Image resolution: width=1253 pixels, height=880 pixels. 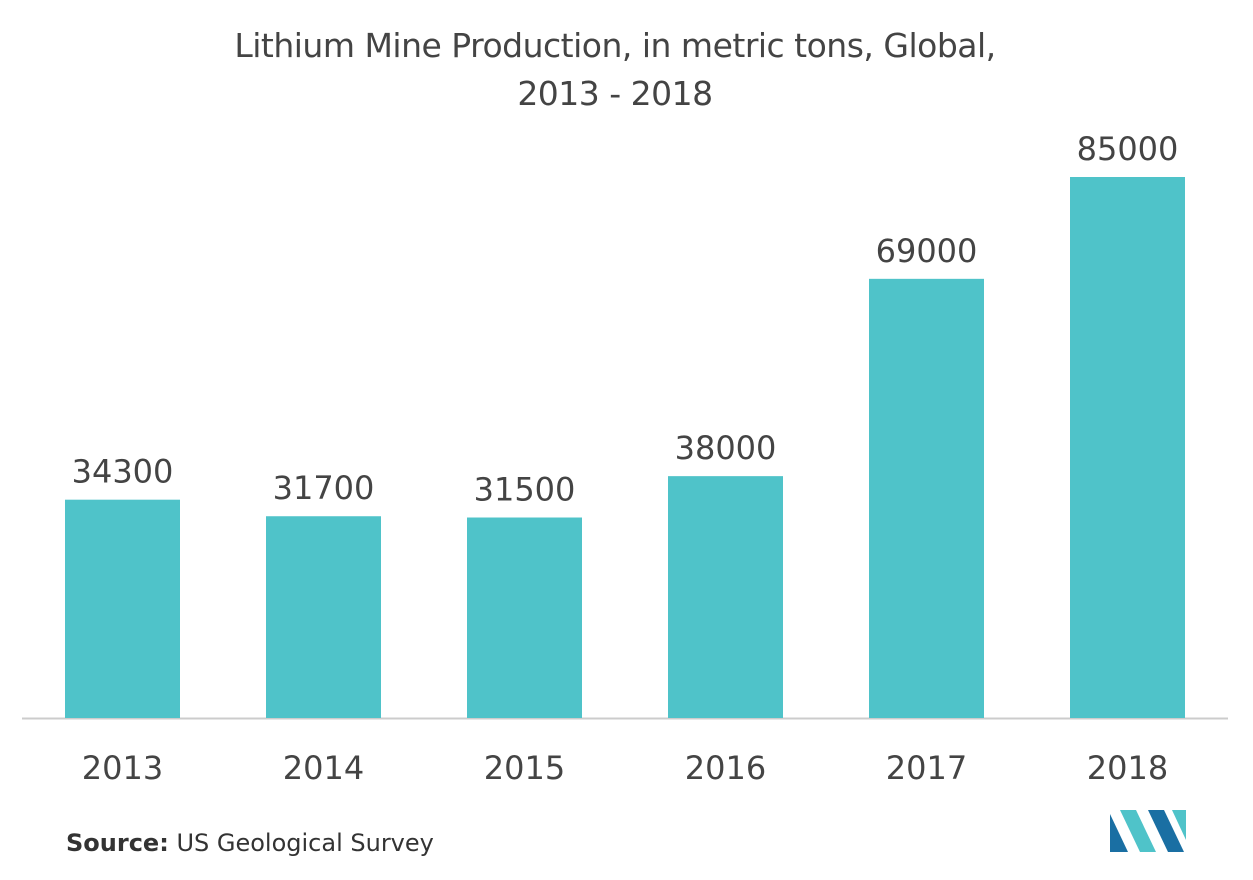 I want to click on data-label-2017: 69000, so click(x=927, y=251).